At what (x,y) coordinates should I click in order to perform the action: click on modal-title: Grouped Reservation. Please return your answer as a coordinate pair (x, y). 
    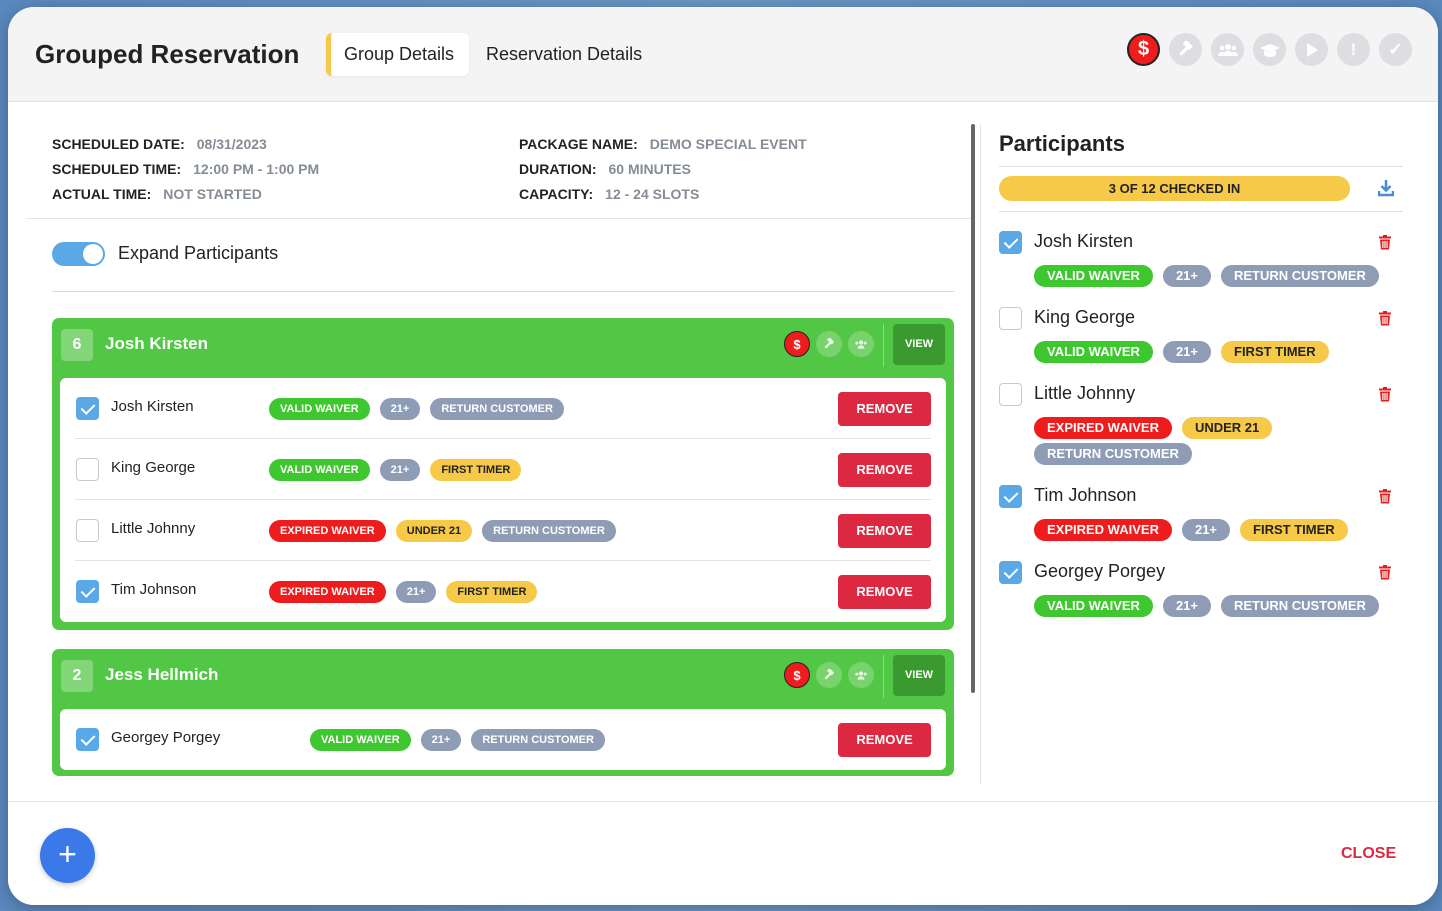
    Looking at the image, I should click on (167, 54).